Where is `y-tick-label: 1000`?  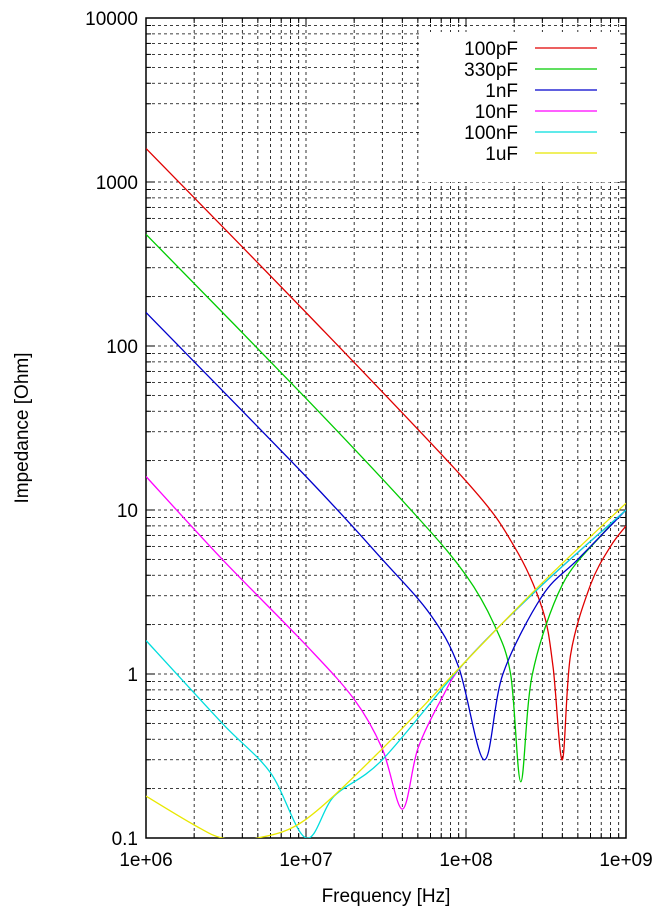
y-tick-label: 1000 is located at coordinates (117, 183).